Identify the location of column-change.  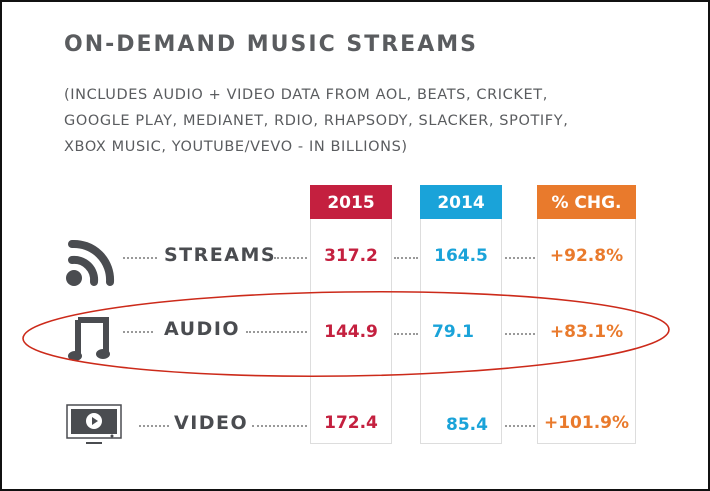
(586, 314).